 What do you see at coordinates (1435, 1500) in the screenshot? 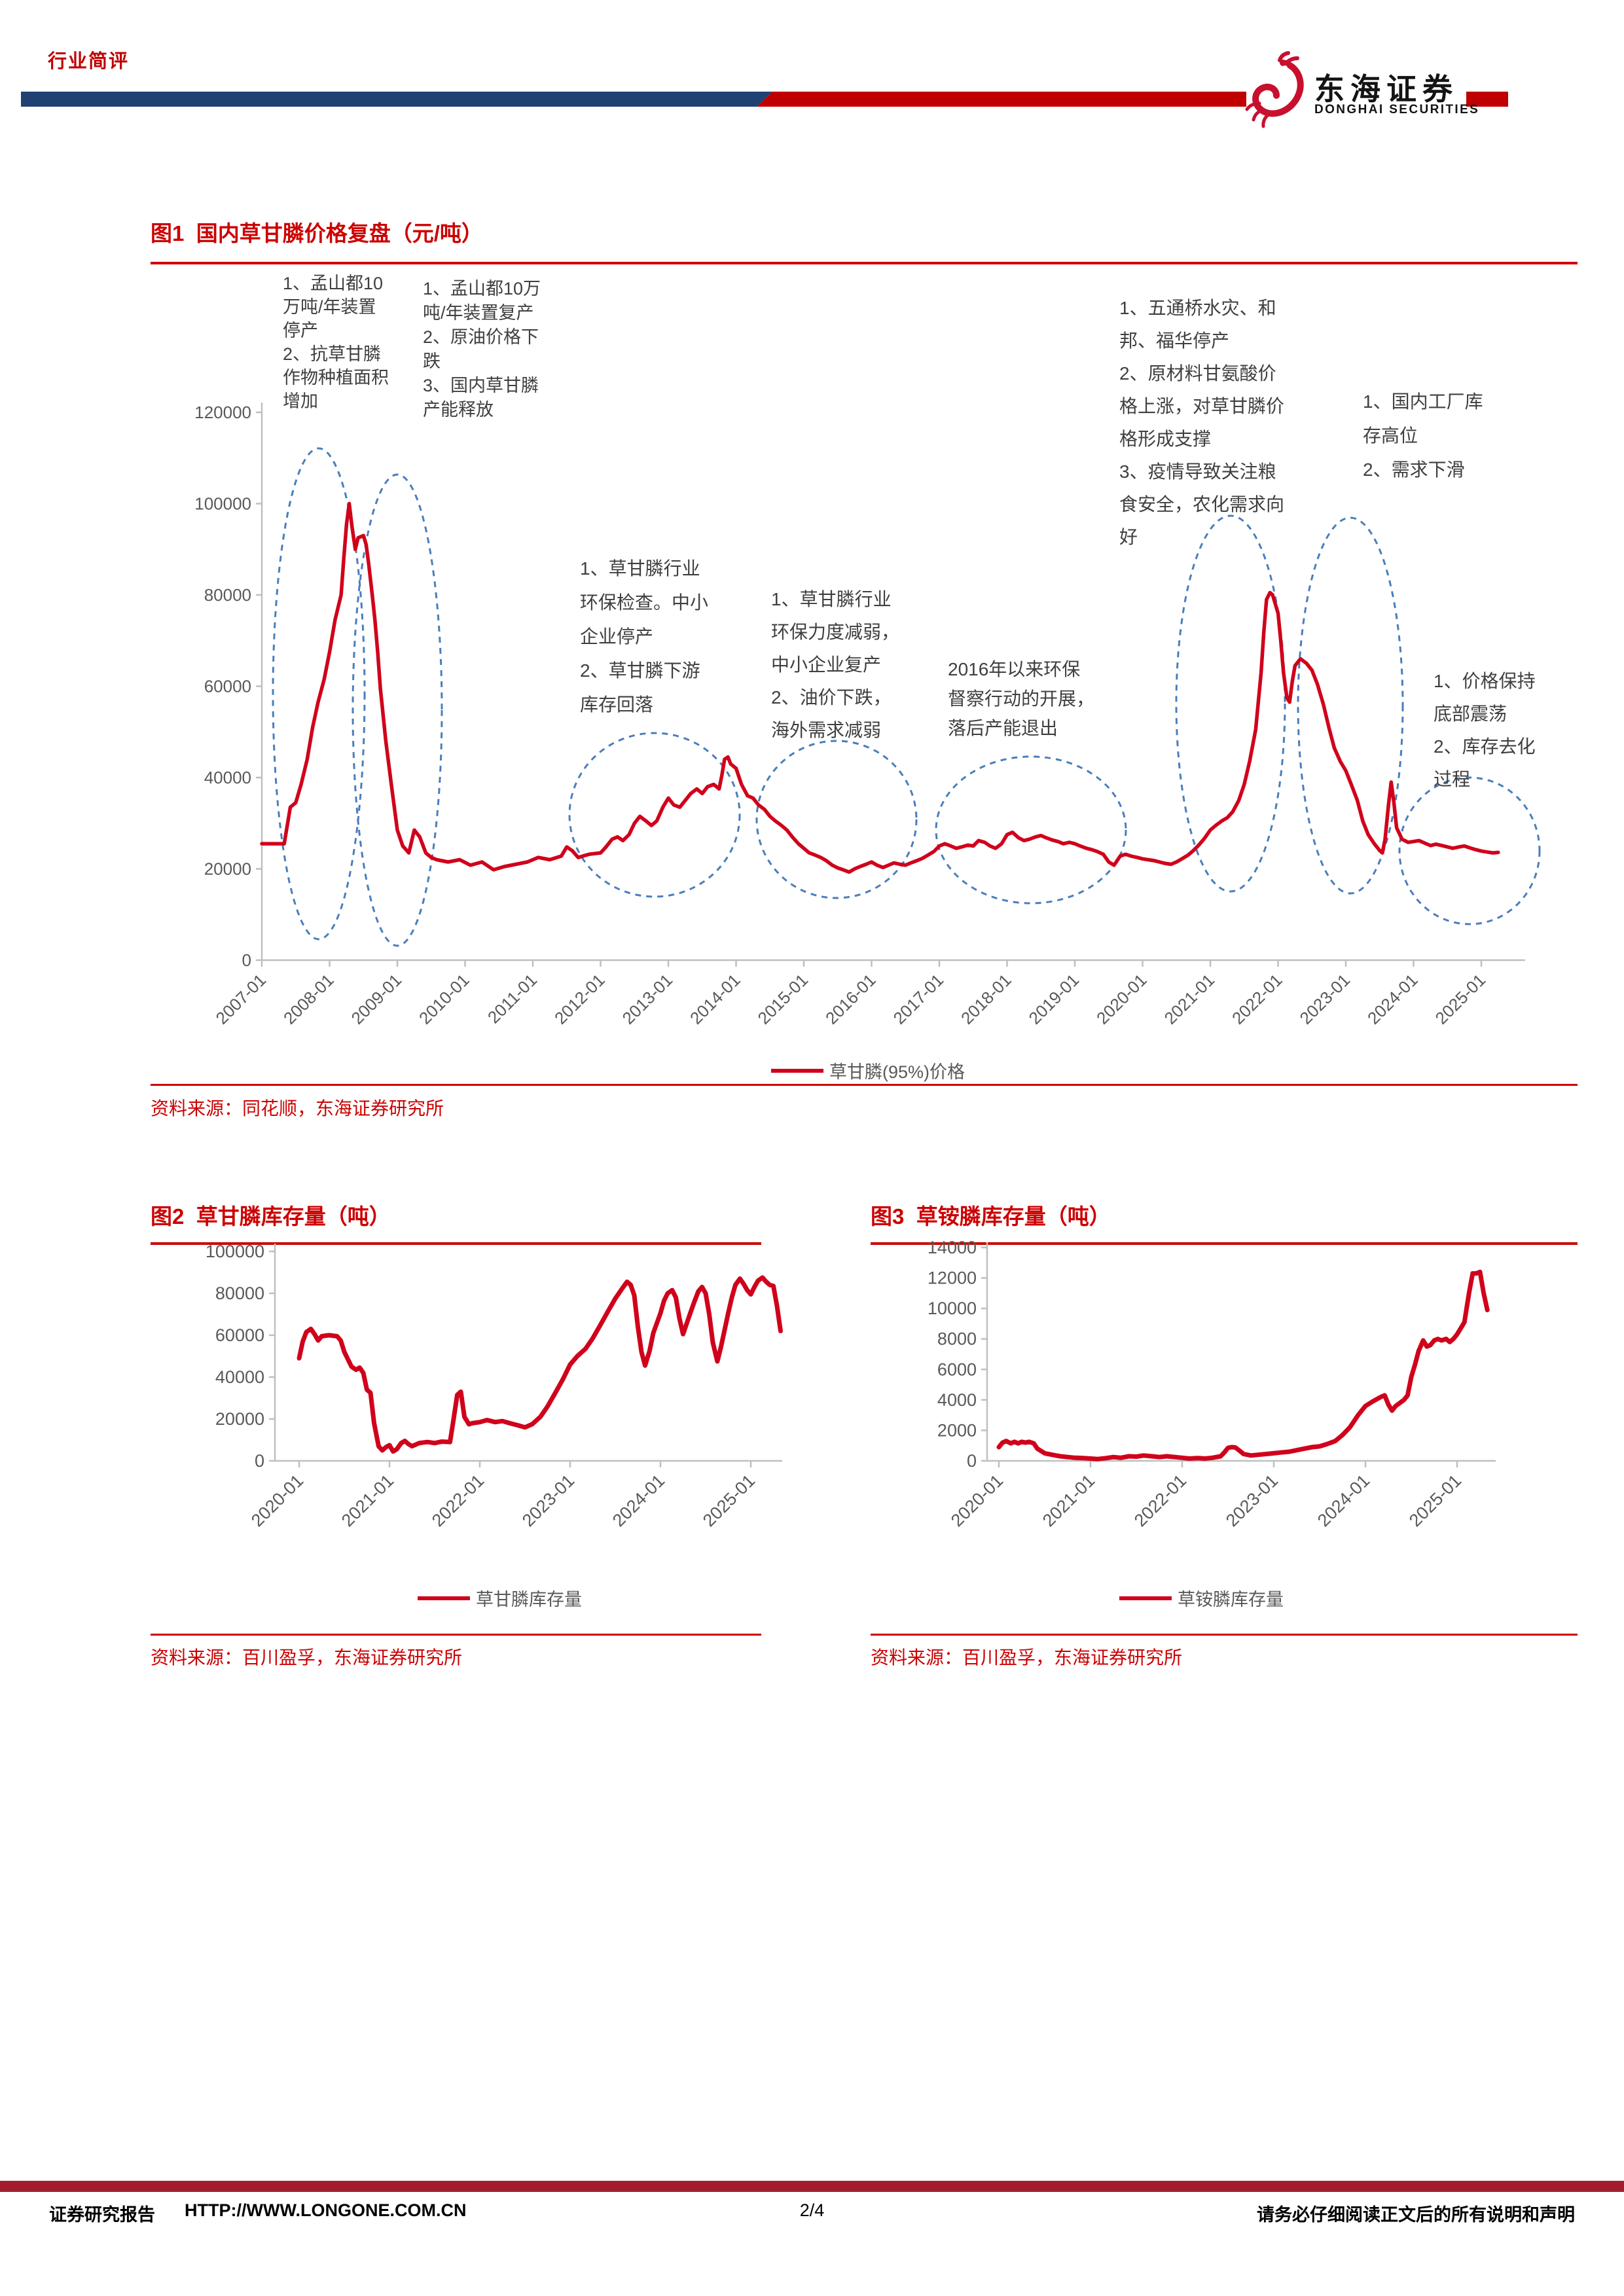
I see `chart3-x-tick-label: 2025-01` at bounding box center [1435, 1500].